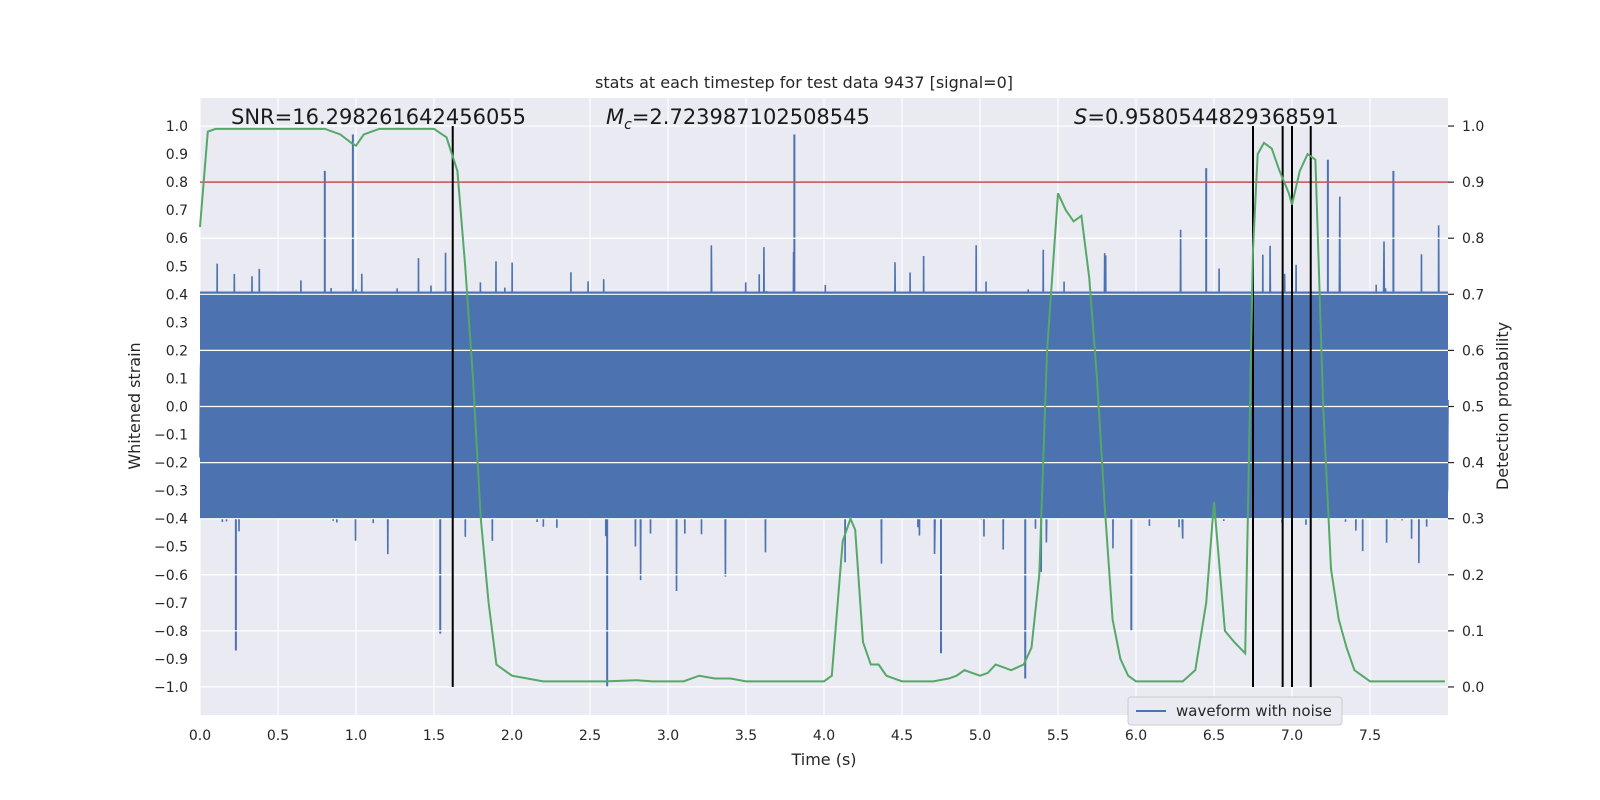  What do you see at coordinates (177, 211) in the screenshot?
I see `y-left-tick-label-3: 0.7` at bounding box center [177, 211].